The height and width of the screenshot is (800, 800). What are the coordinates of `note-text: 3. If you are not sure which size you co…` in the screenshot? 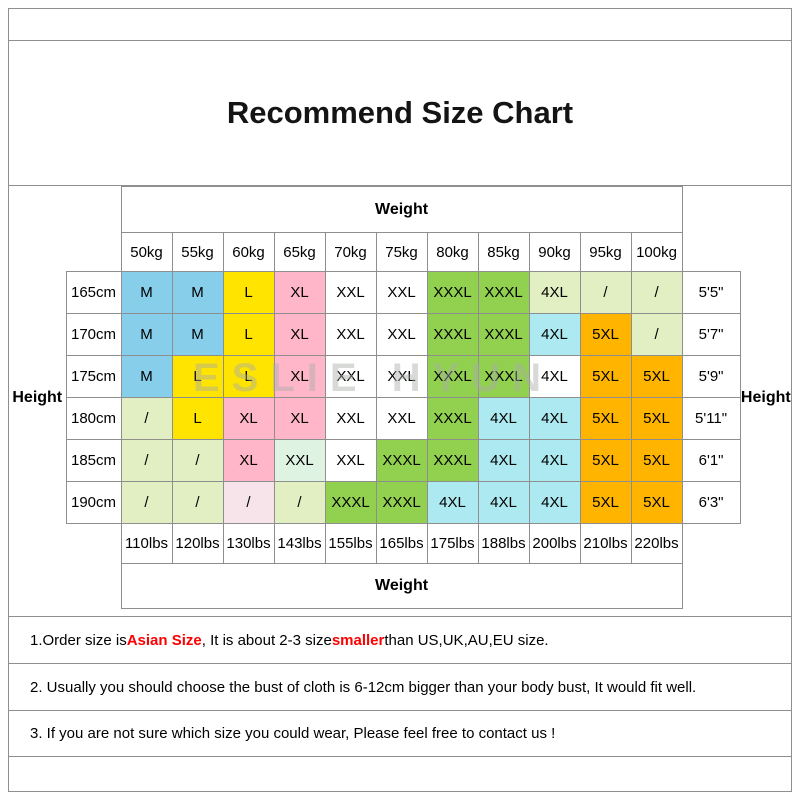 It's located at (293, 733).